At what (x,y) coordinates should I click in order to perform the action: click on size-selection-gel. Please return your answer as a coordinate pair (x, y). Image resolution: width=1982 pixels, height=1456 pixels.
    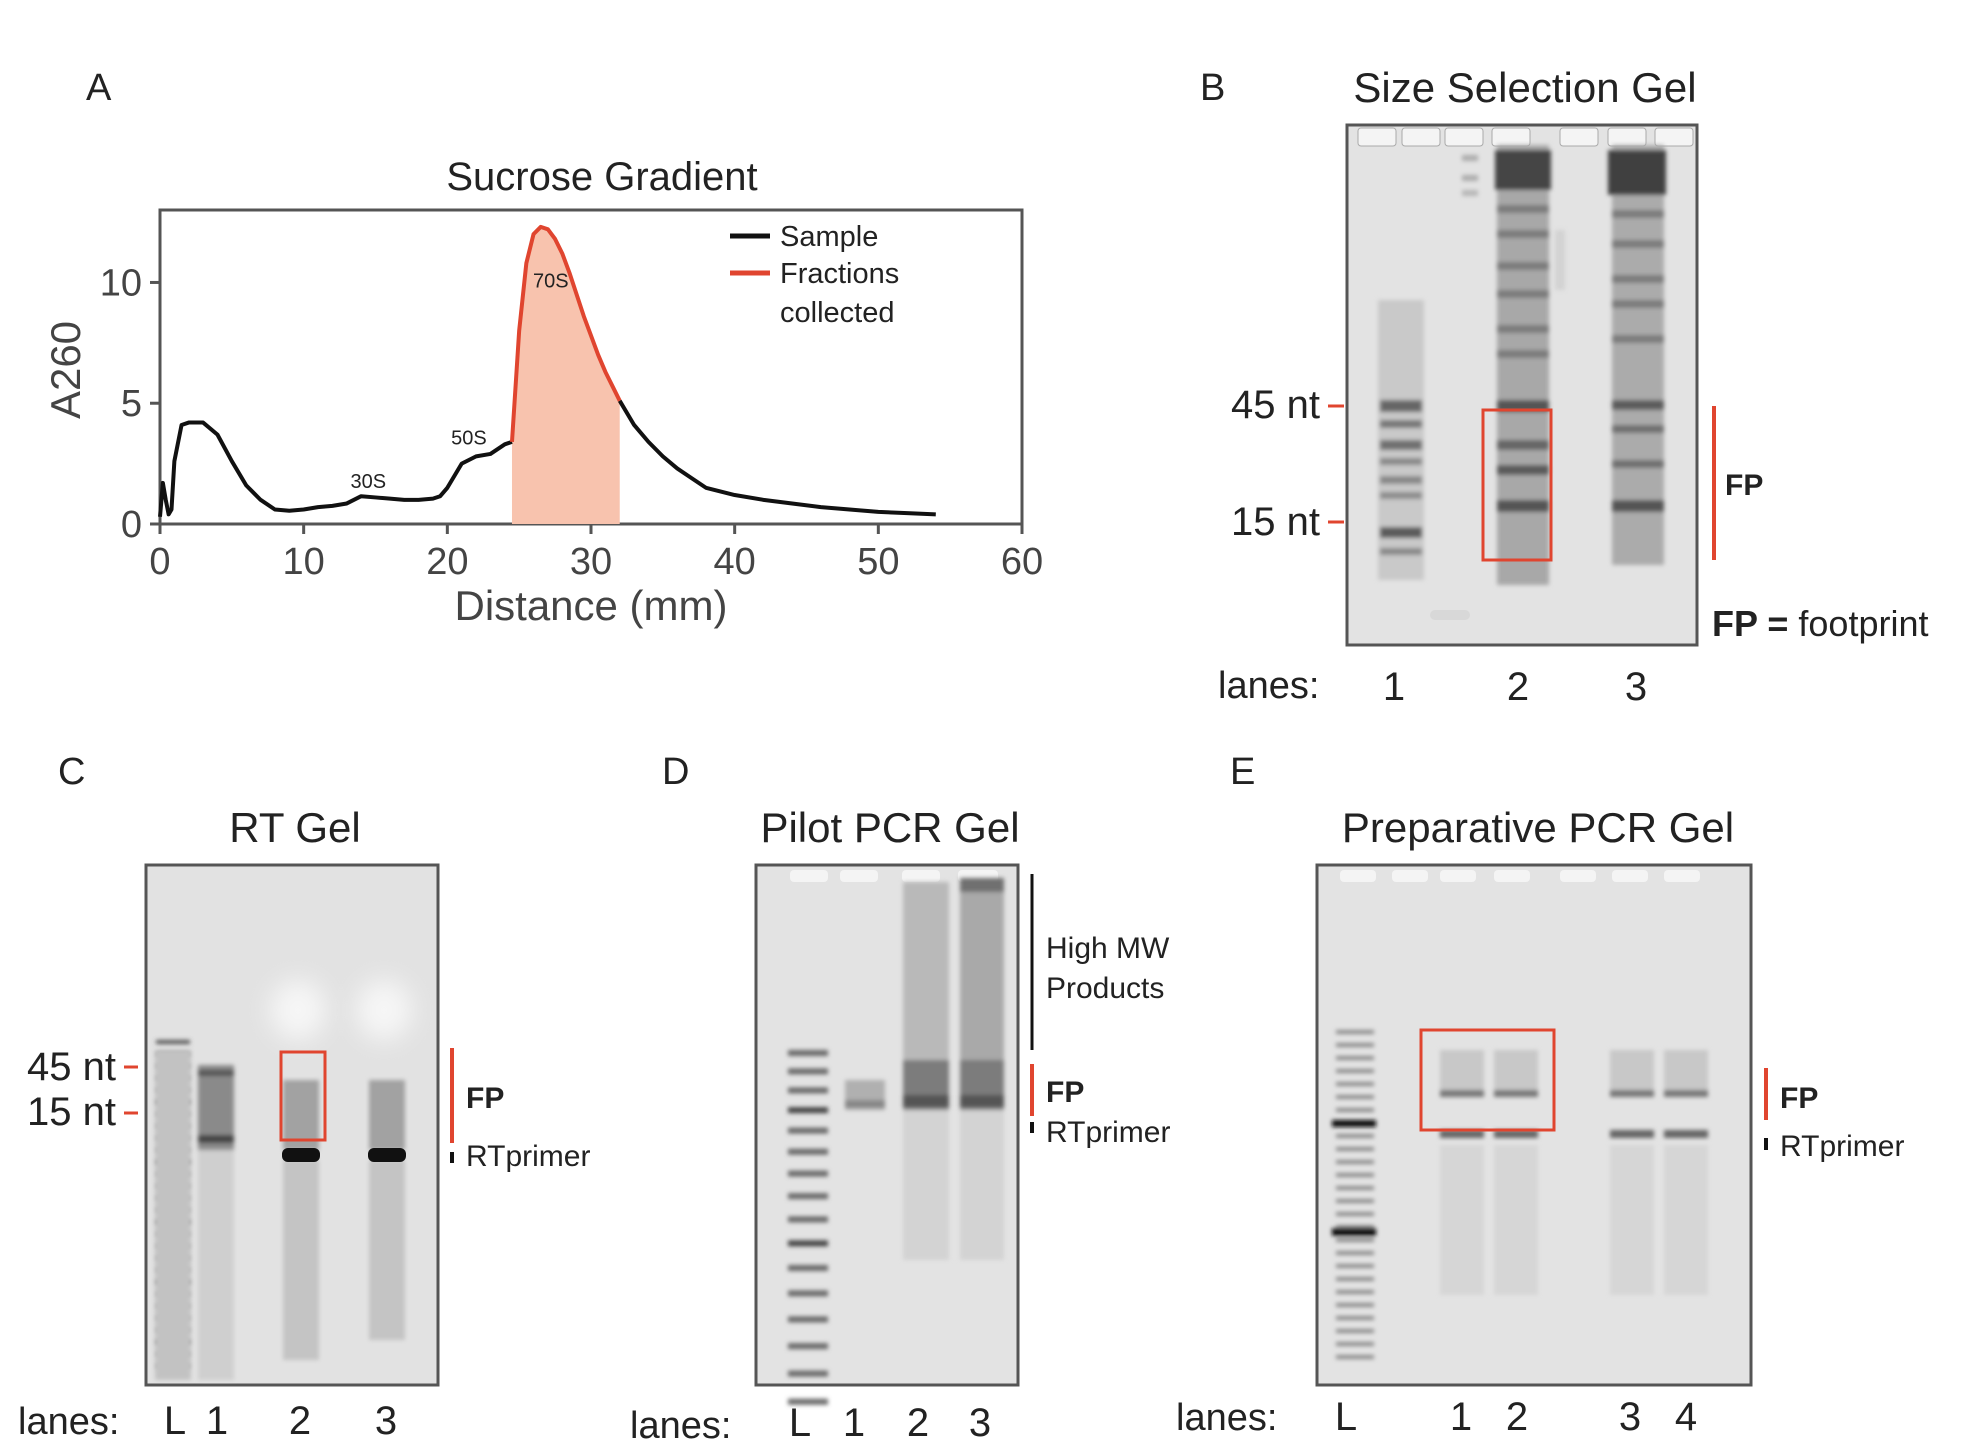
    Looking at the image, I should click on (1522, 385).